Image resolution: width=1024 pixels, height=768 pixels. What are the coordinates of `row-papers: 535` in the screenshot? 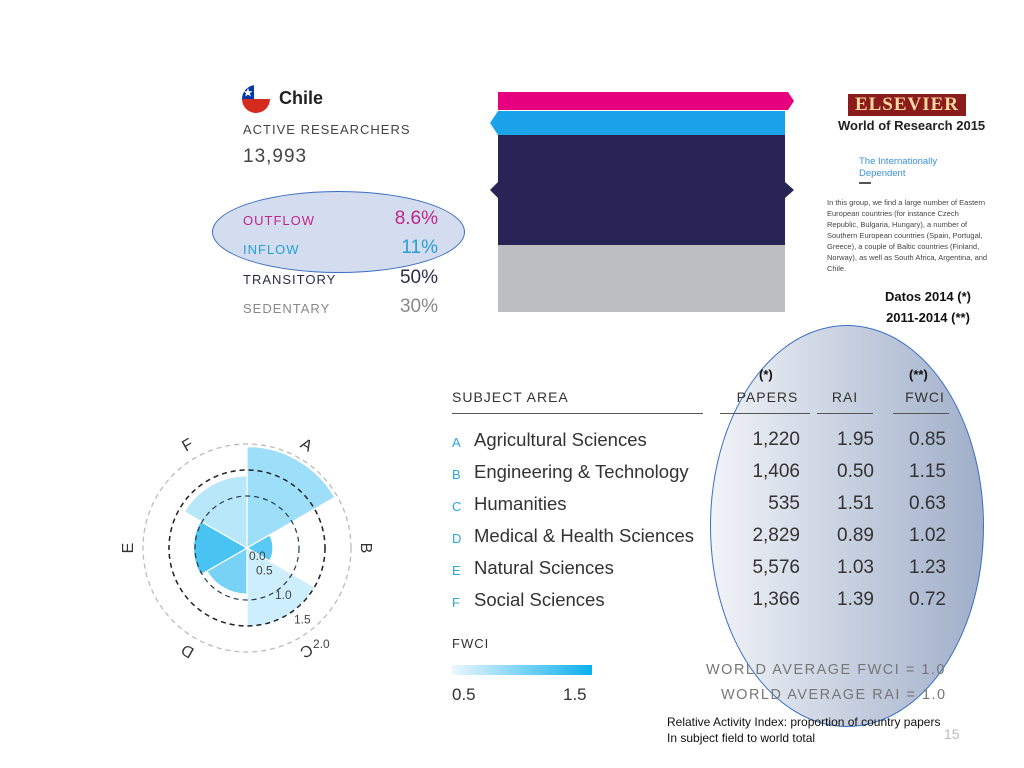 It's located at (784, 503).